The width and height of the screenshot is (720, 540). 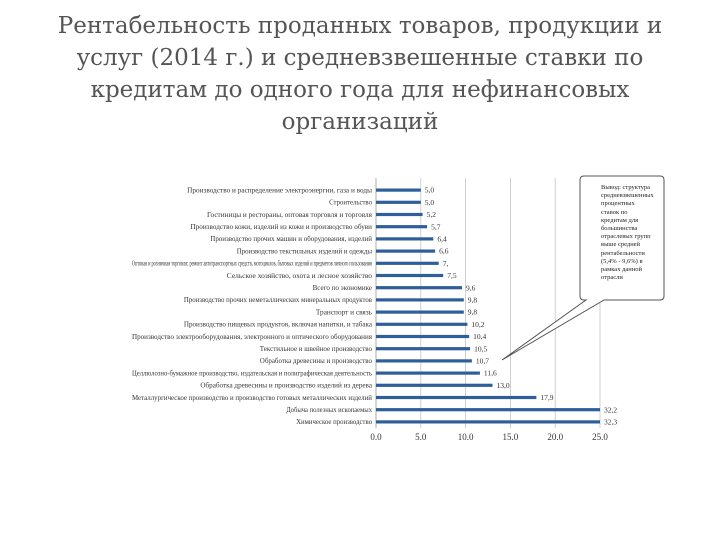 What do you see at coordinates (471, 287) in the screenshot?
I see `value-label: 9,6` at bounding box center [471, 287].